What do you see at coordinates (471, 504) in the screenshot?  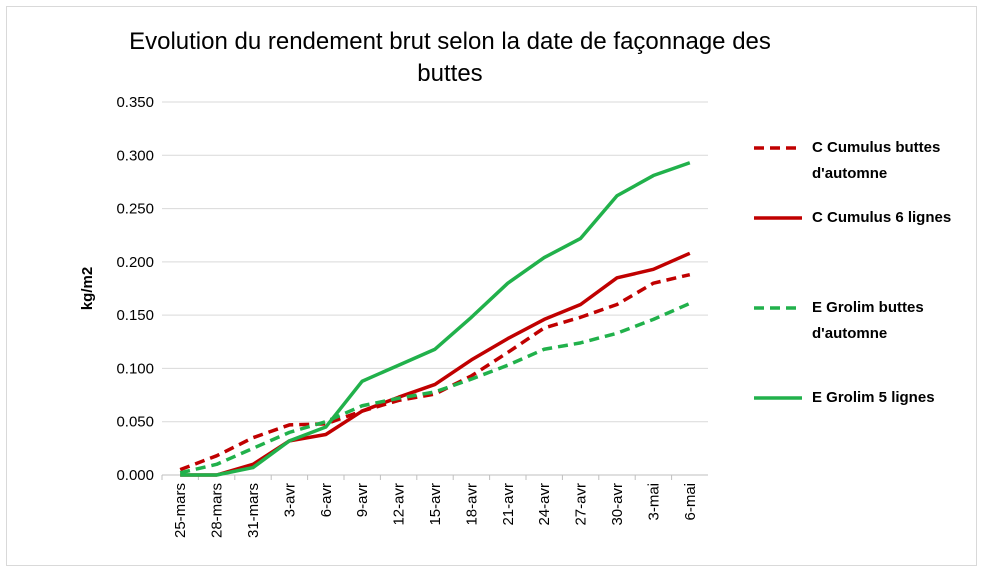 I see `x-tick-label: 18-avr` at bounding box center [471, 504].